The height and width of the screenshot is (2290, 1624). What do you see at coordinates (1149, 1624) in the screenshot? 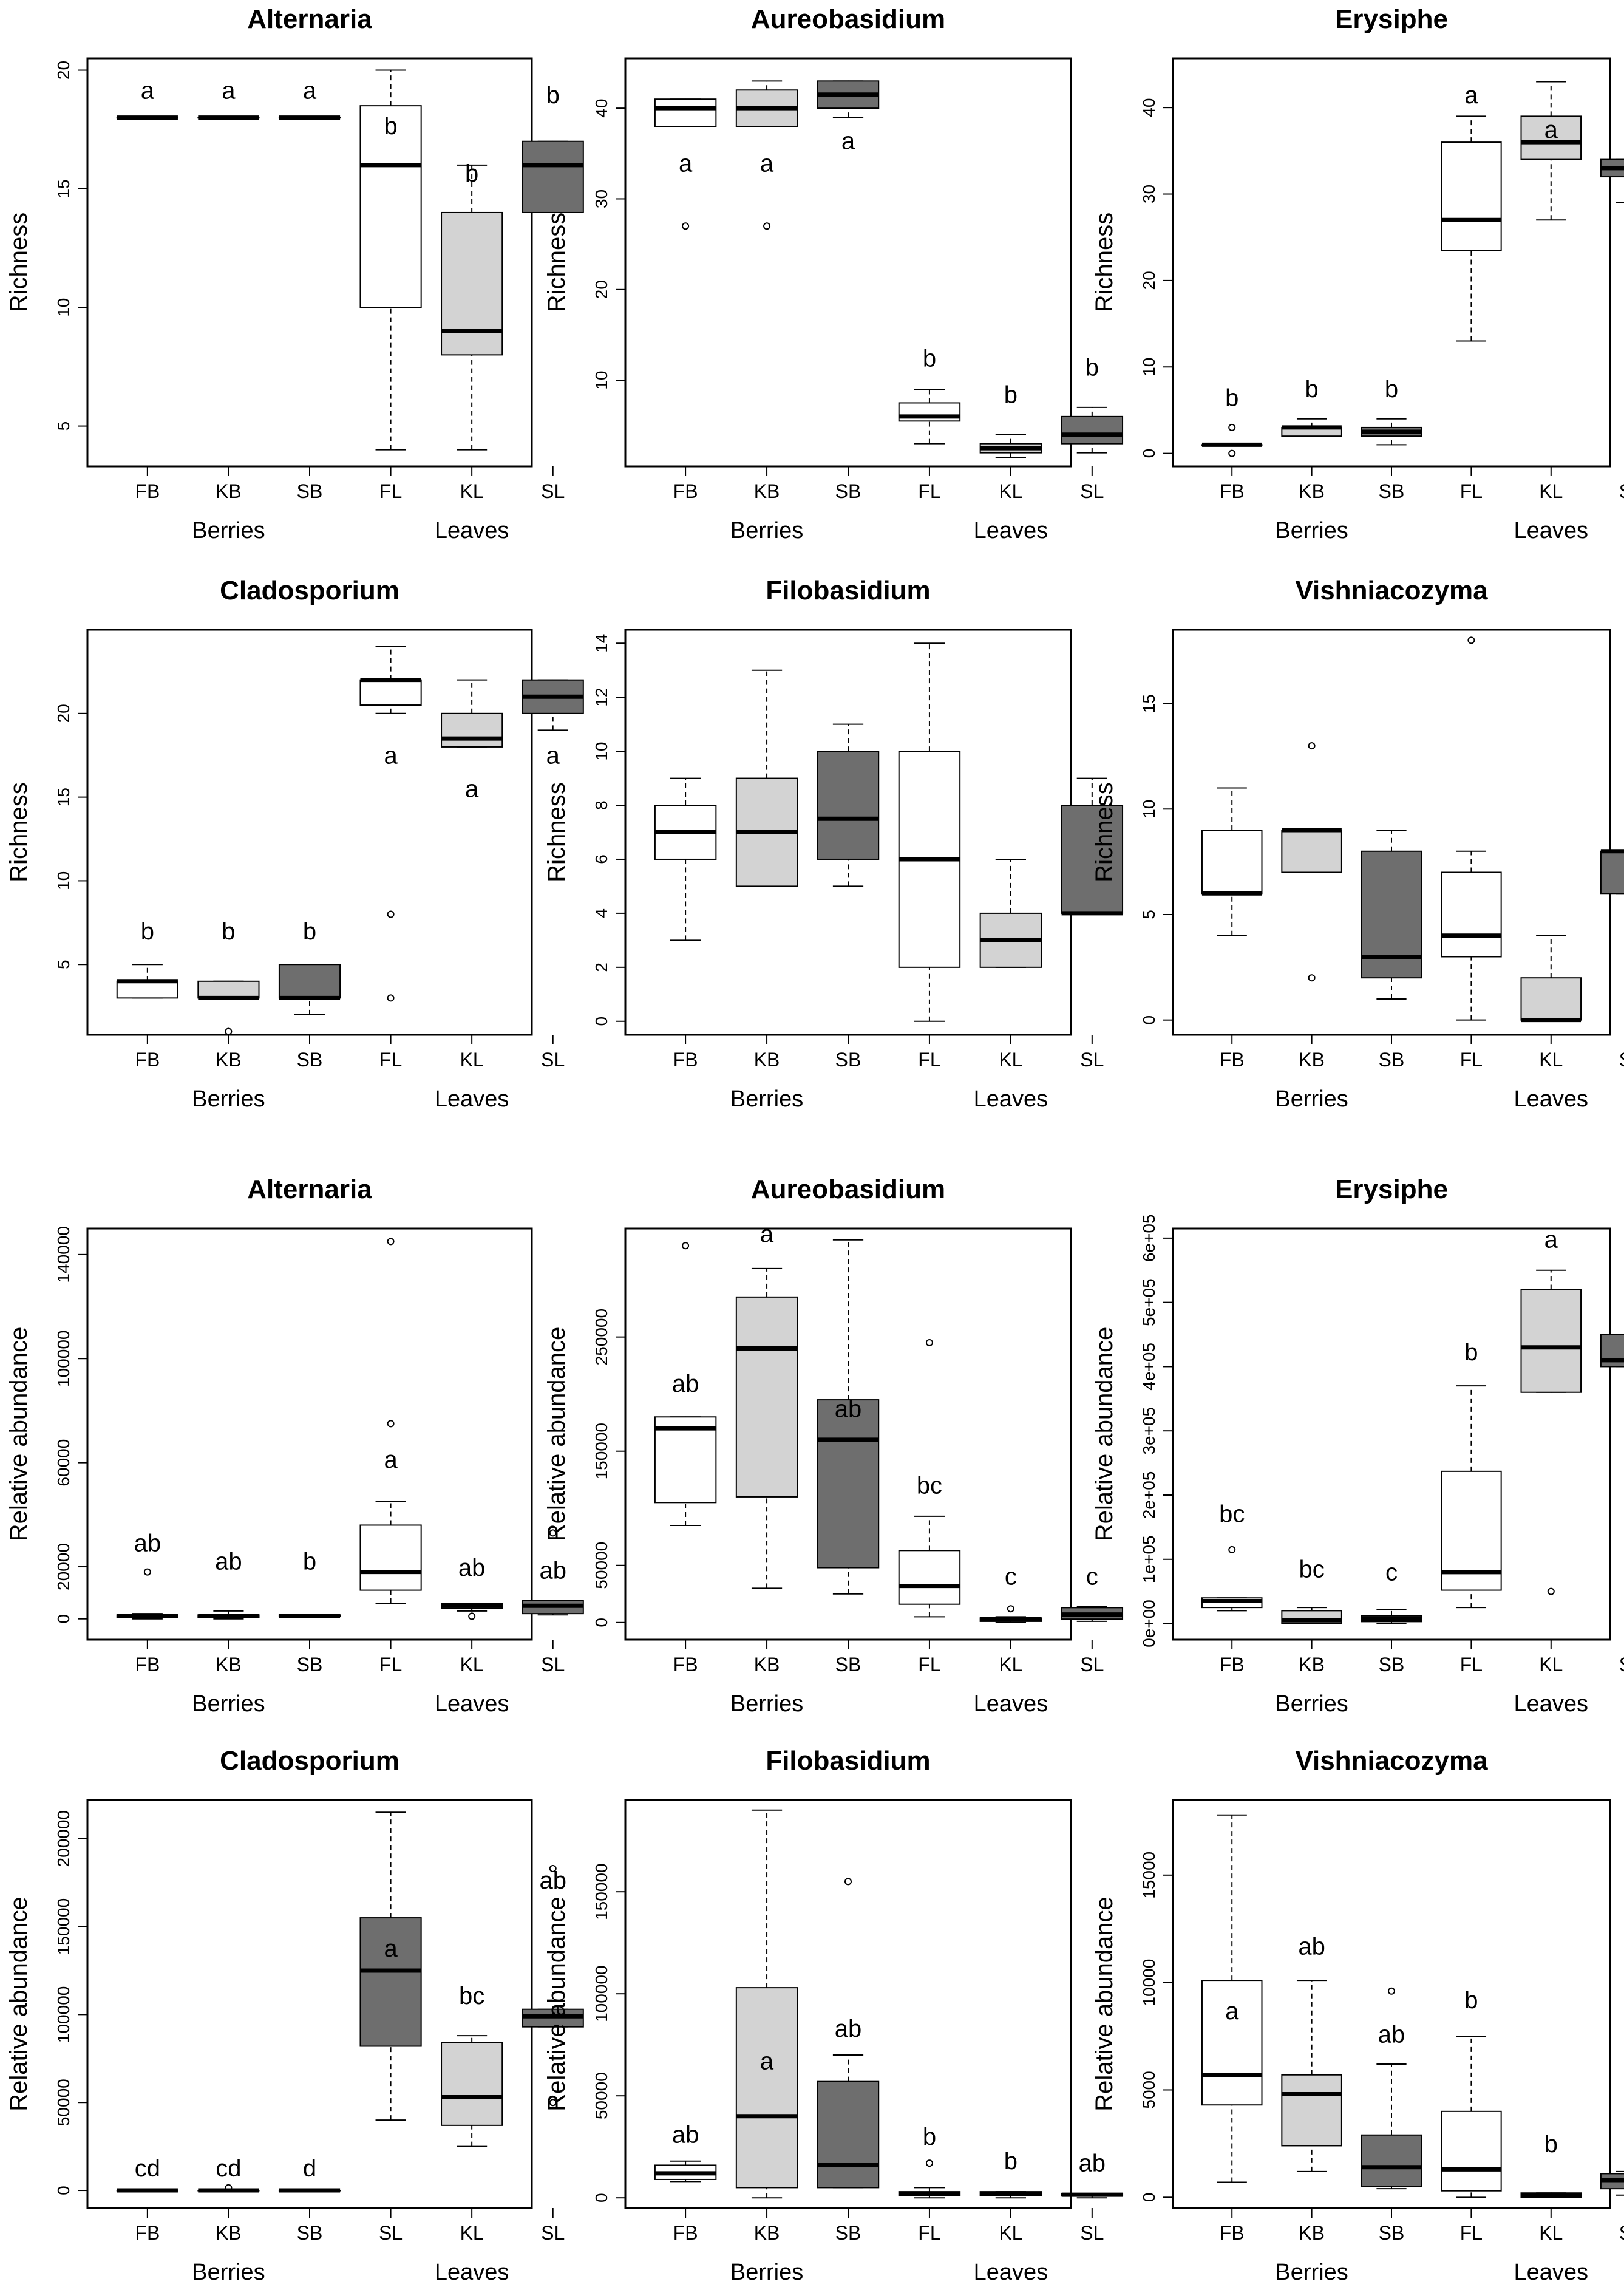
I see `y-tick-label: 0e+00` at bounding box center [1149, 1624].